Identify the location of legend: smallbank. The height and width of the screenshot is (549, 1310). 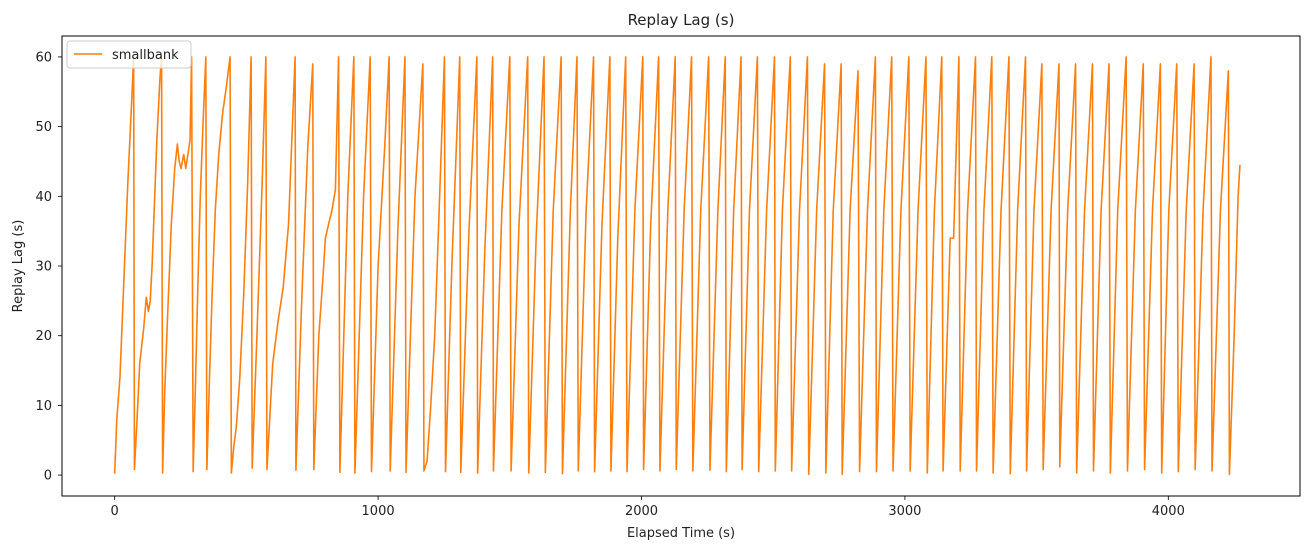
(129, 54).